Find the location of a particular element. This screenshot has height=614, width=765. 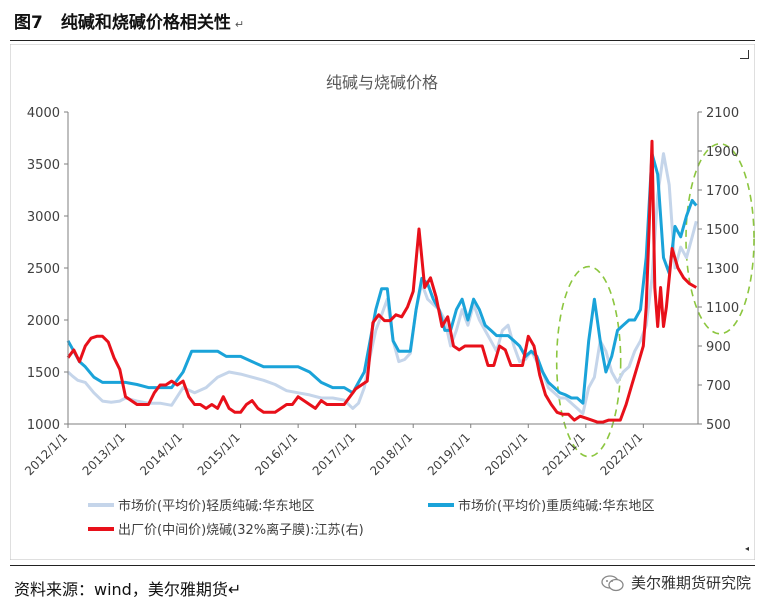

annotation-ellipse-2022 is located at coordinates (720, 238).